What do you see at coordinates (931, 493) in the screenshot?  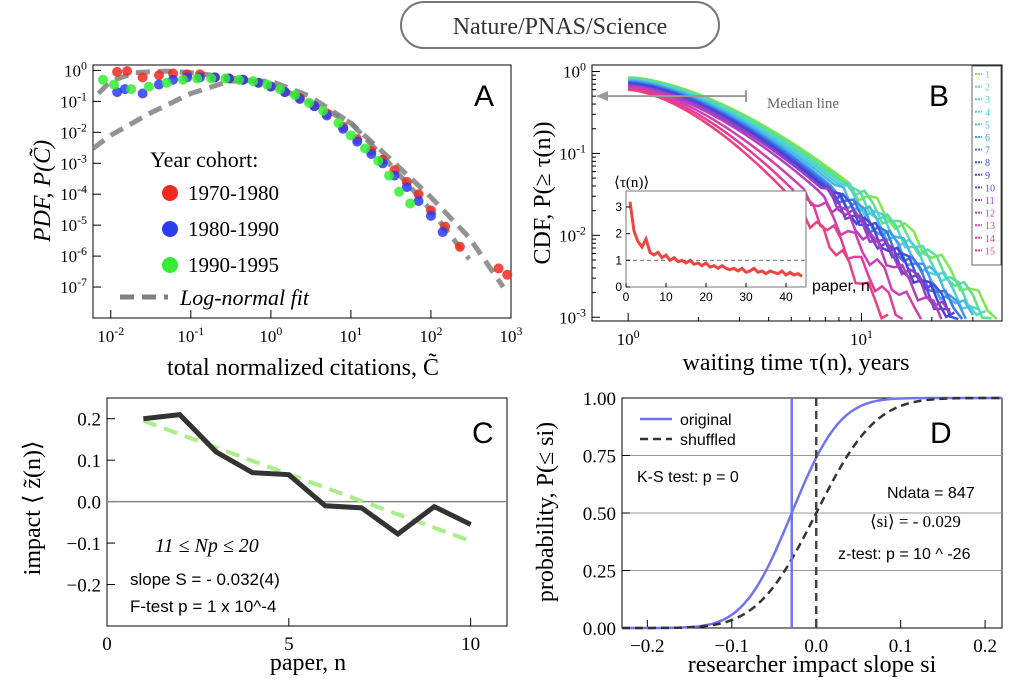 I see `panel-d-ndata: Ndata = 847` at bounding box center [931, 493].